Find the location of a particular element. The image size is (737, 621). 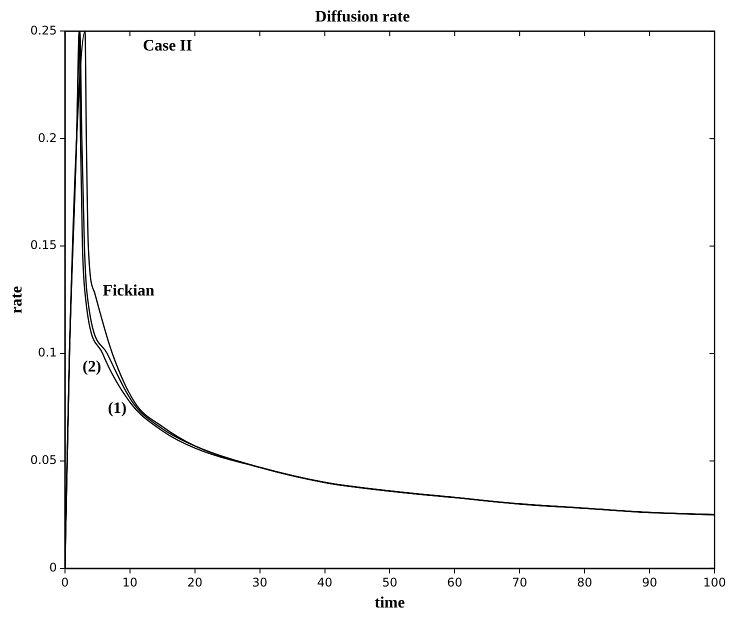

y-tick-label: 0.15 is located at coordinates (43, 245).